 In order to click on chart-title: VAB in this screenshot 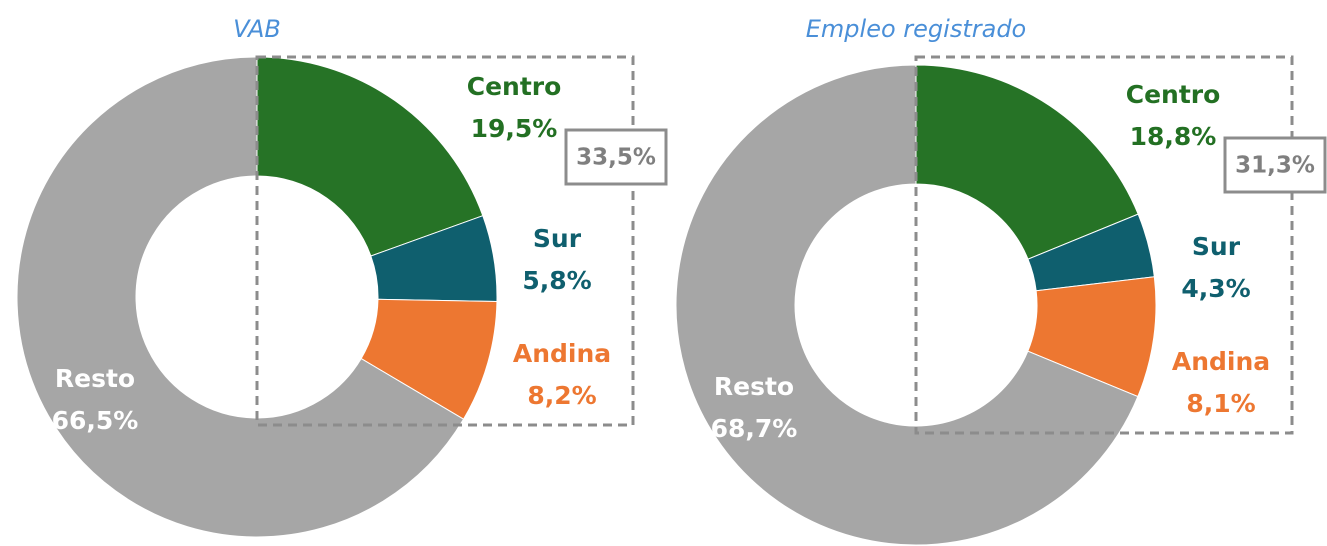, I will do `click(257, 29)`.